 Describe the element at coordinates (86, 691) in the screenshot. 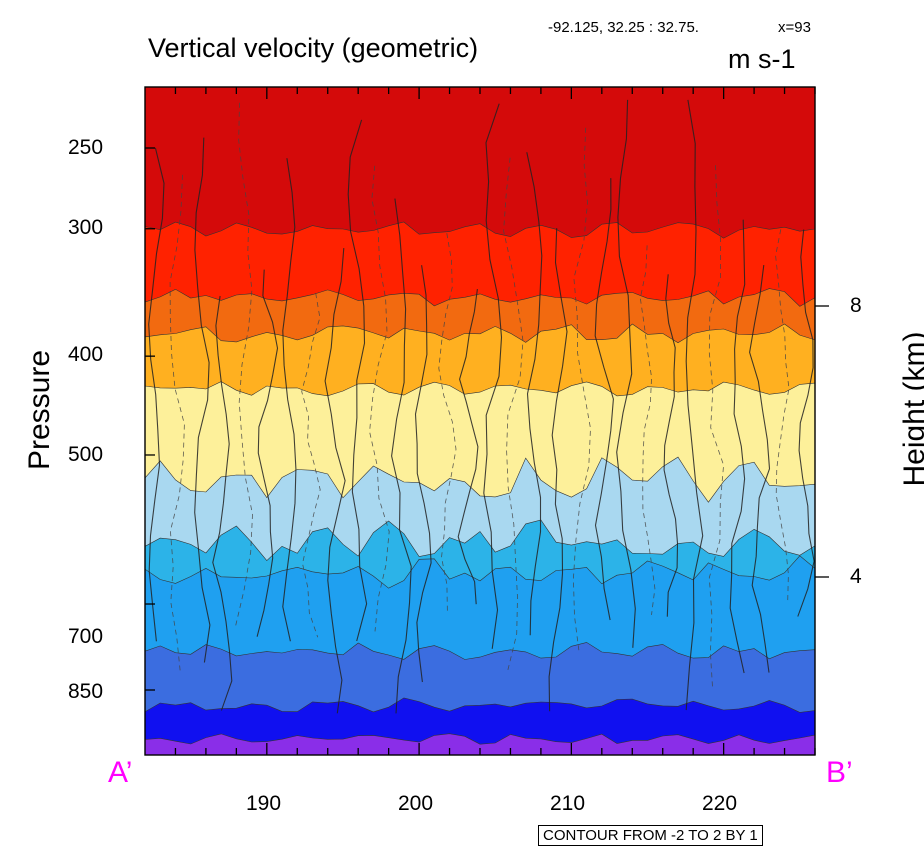

I see `pressure-tick-label: 850` at that location.